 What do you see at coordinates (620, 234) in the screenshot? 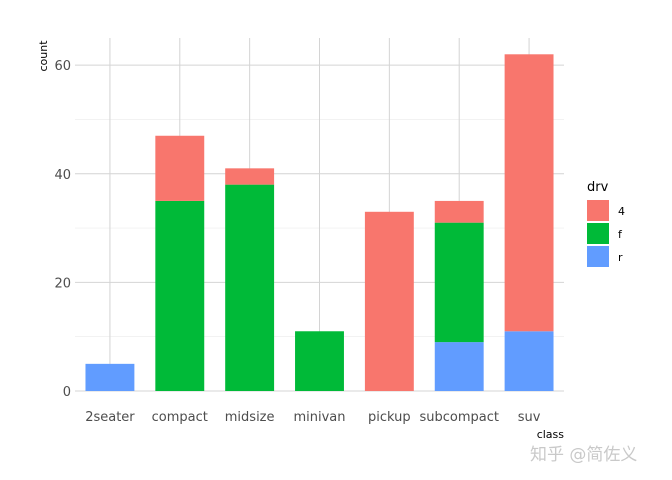
I see `legend-label-f: f` at bounding box center [620, 234].